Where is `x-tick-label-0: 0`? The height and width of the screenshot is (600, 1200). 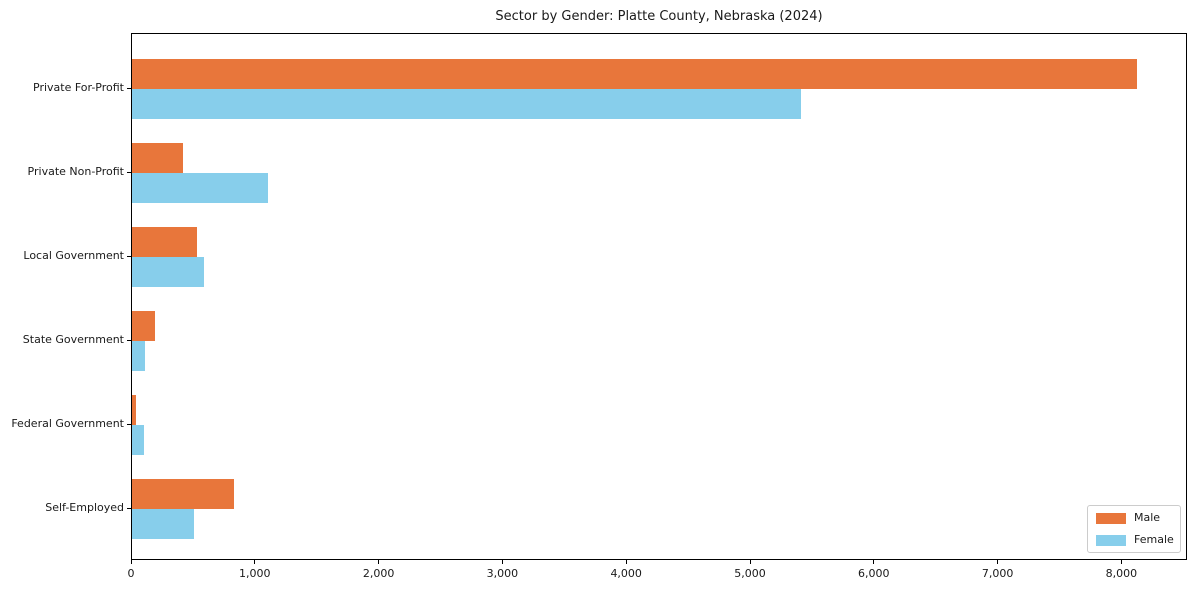
x-tick-label-0: 0 is located at coordinates (131, 573).